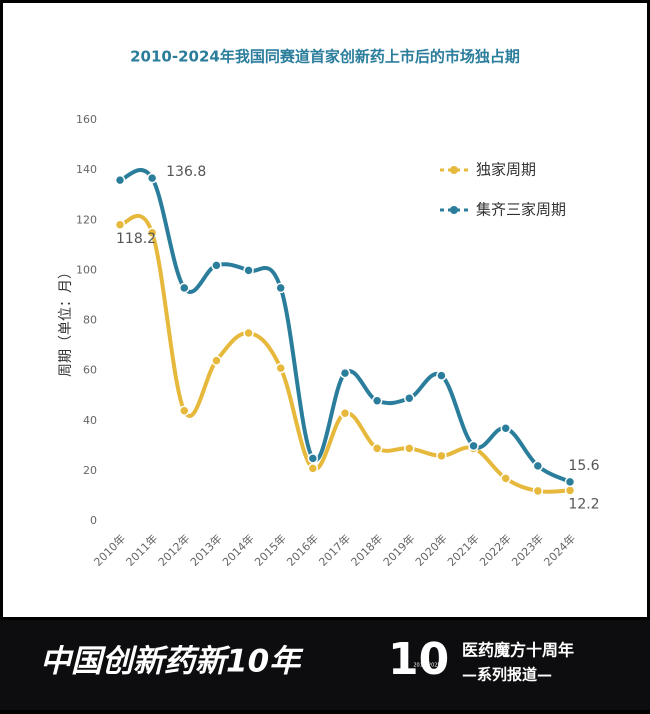 The height and width of the screenshot is (714, 650). What do you see at coordinates (506, 170) in the screenshot?
I see `legend-label: 独家周期` at bounding box center [506, 170].